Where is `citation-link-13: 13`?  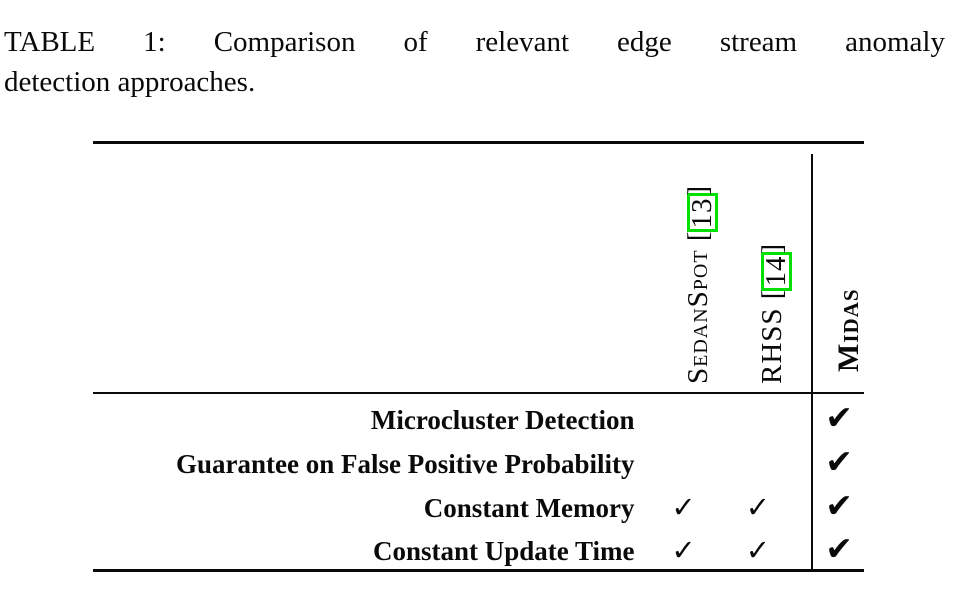 citation-link-13: 13 is located at coordinates (702, 213).